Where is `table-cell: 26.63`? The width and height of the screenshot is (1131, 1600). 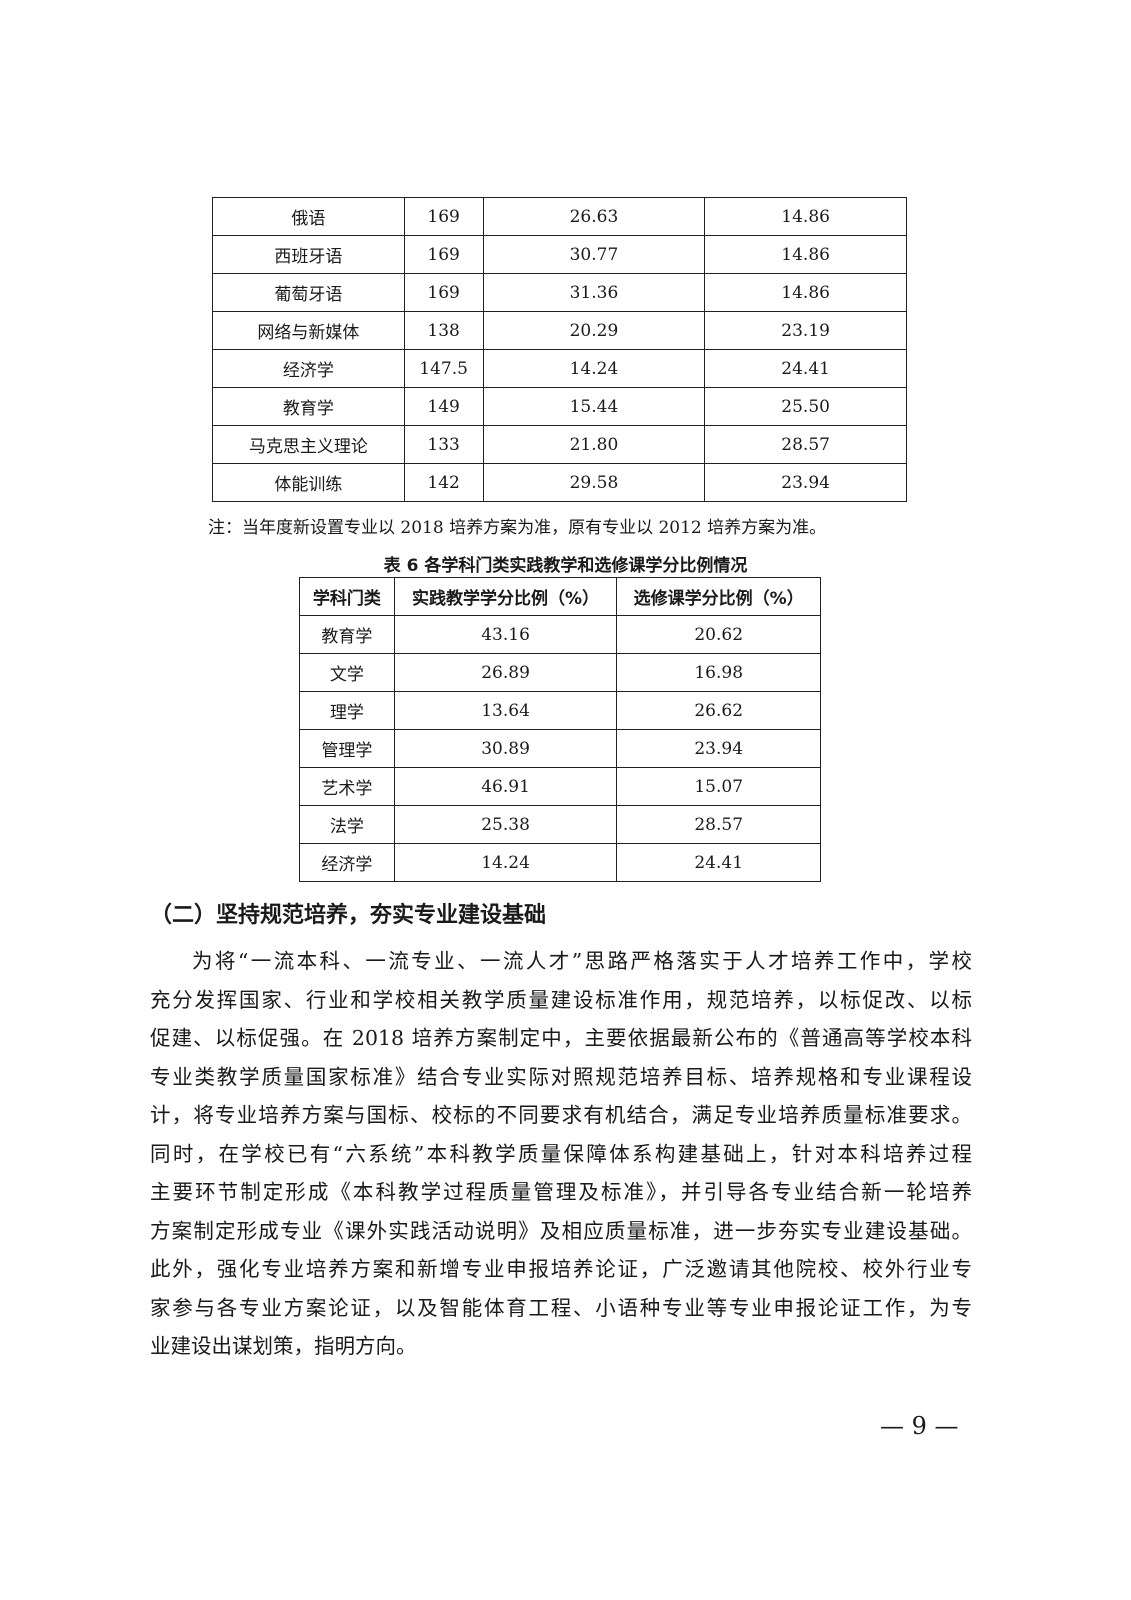 table-cell: 26.63 is located at coordinates (594, 216).